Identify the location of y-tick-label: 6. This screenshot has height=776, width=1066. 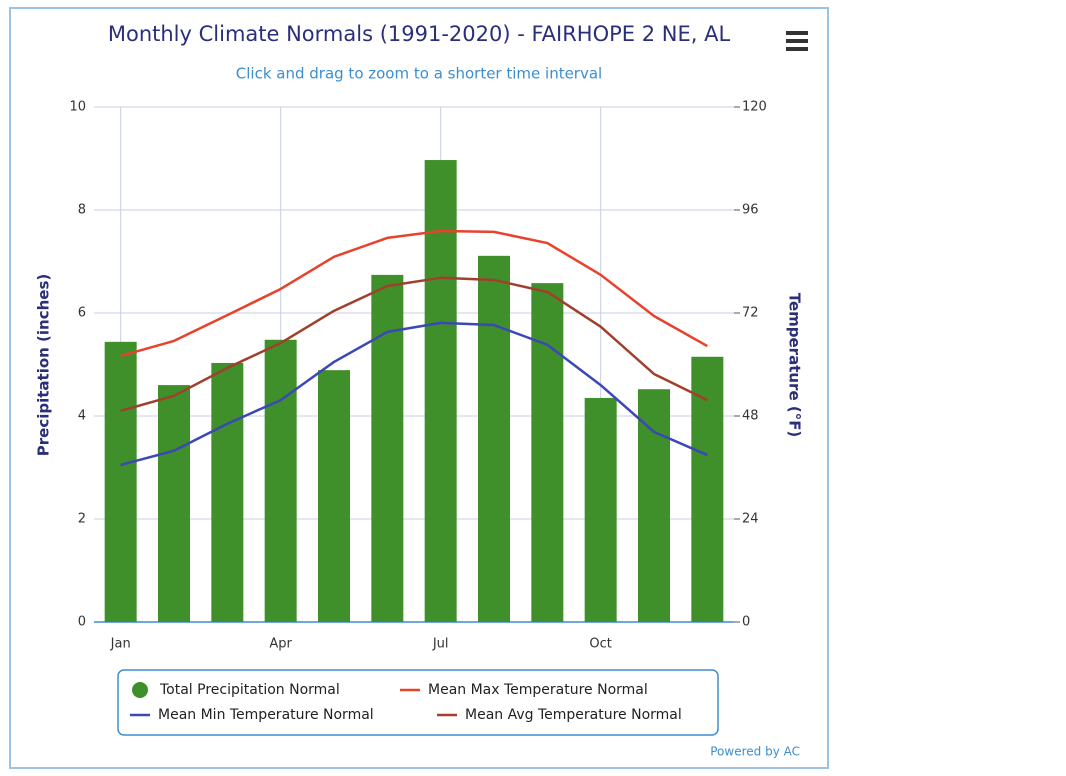
(82, 313).